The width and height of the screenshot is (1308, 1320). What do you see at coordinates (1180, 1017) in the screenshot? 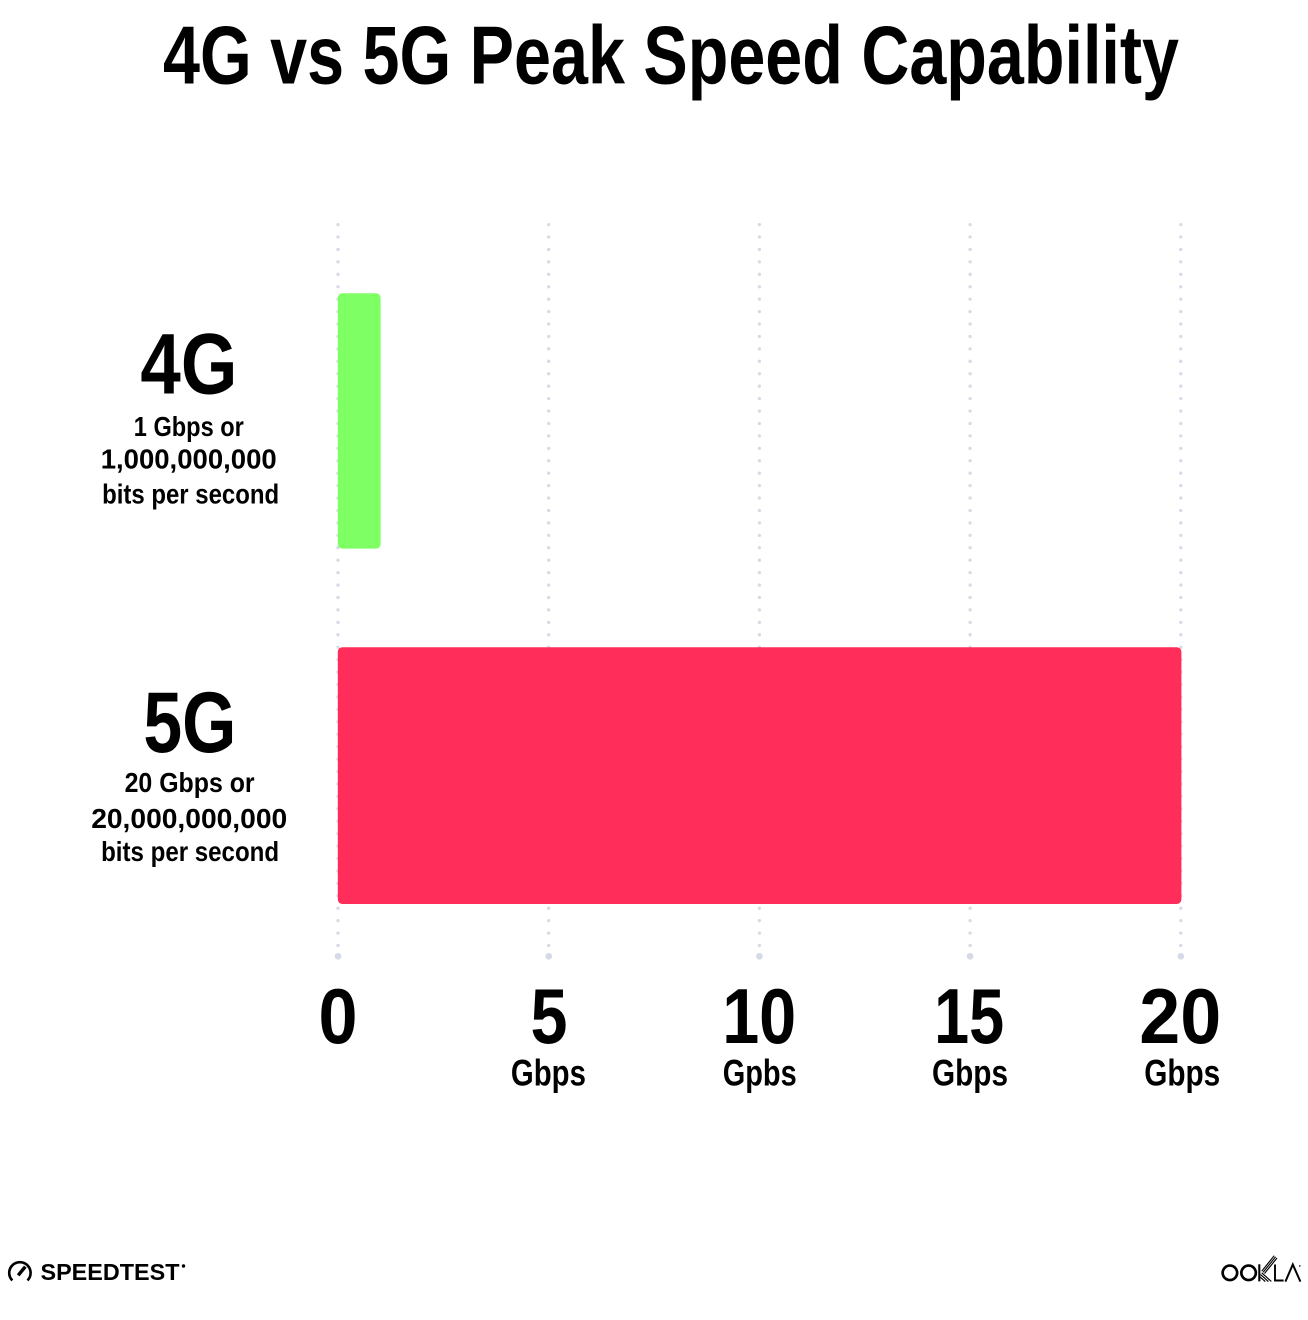
I see `svg-text: 20` at bounding box center [1180, 1017].